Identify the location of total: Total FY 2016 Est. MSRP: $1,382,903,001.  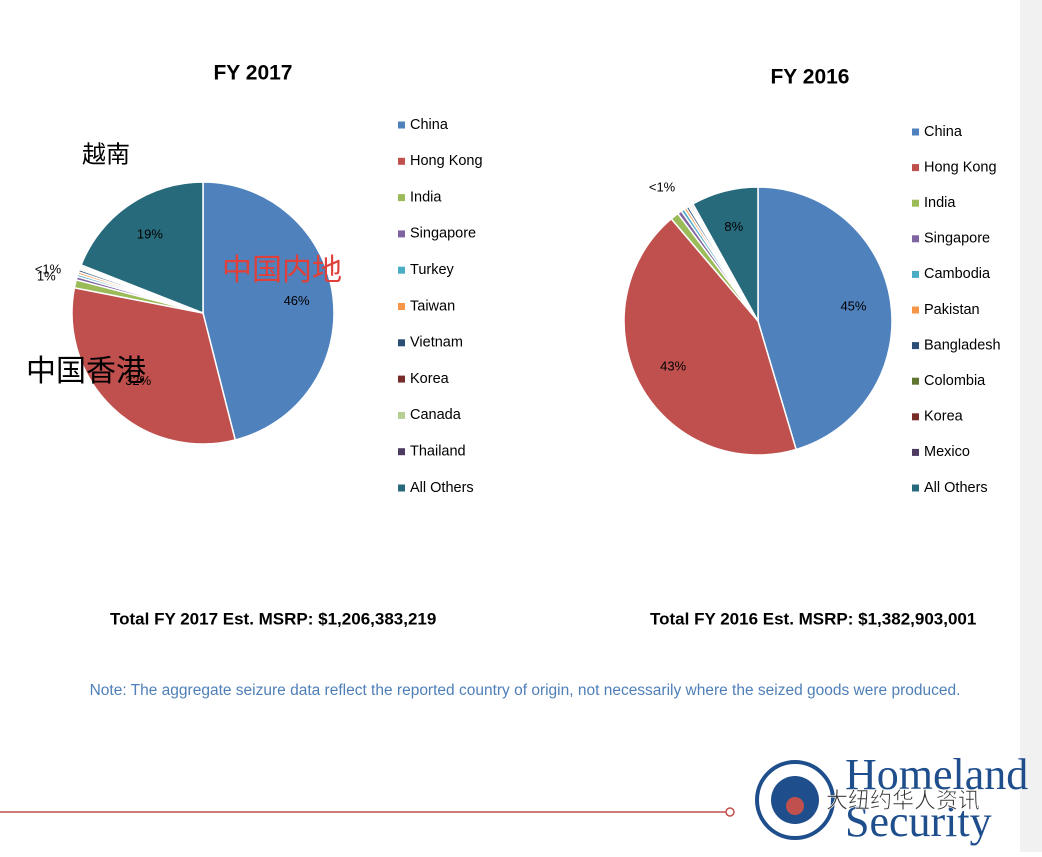
(813, 618).